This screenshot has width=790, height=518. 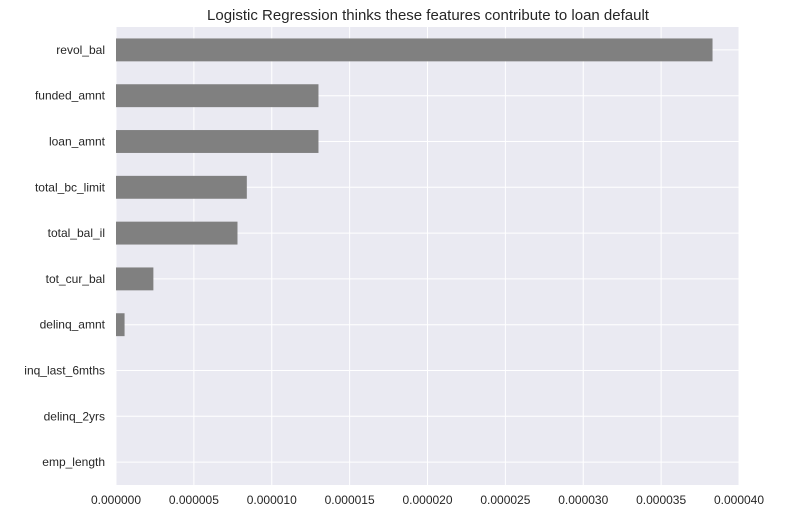 I want to click on bar-total_bc_limit, so click(x=181, y=187).